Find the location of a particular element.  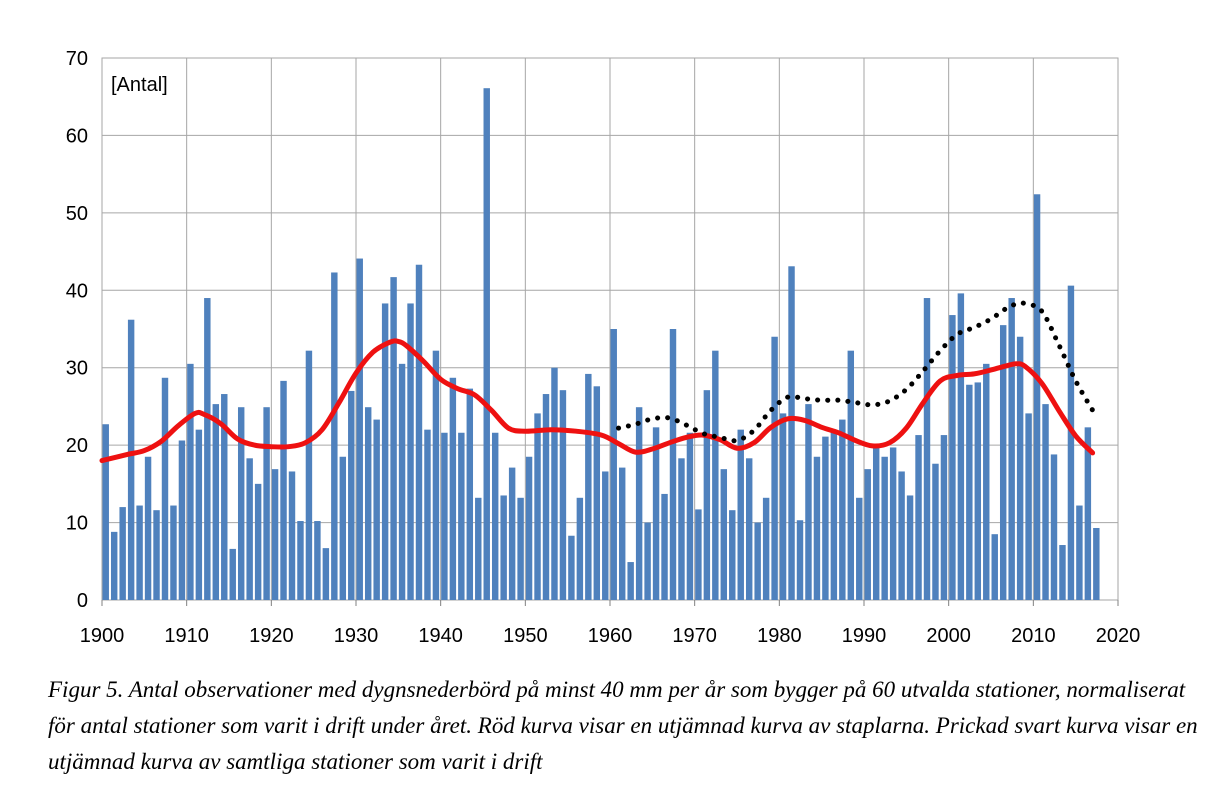

x-tick-label-1950: 1950 is located at coordinates (525, 636).